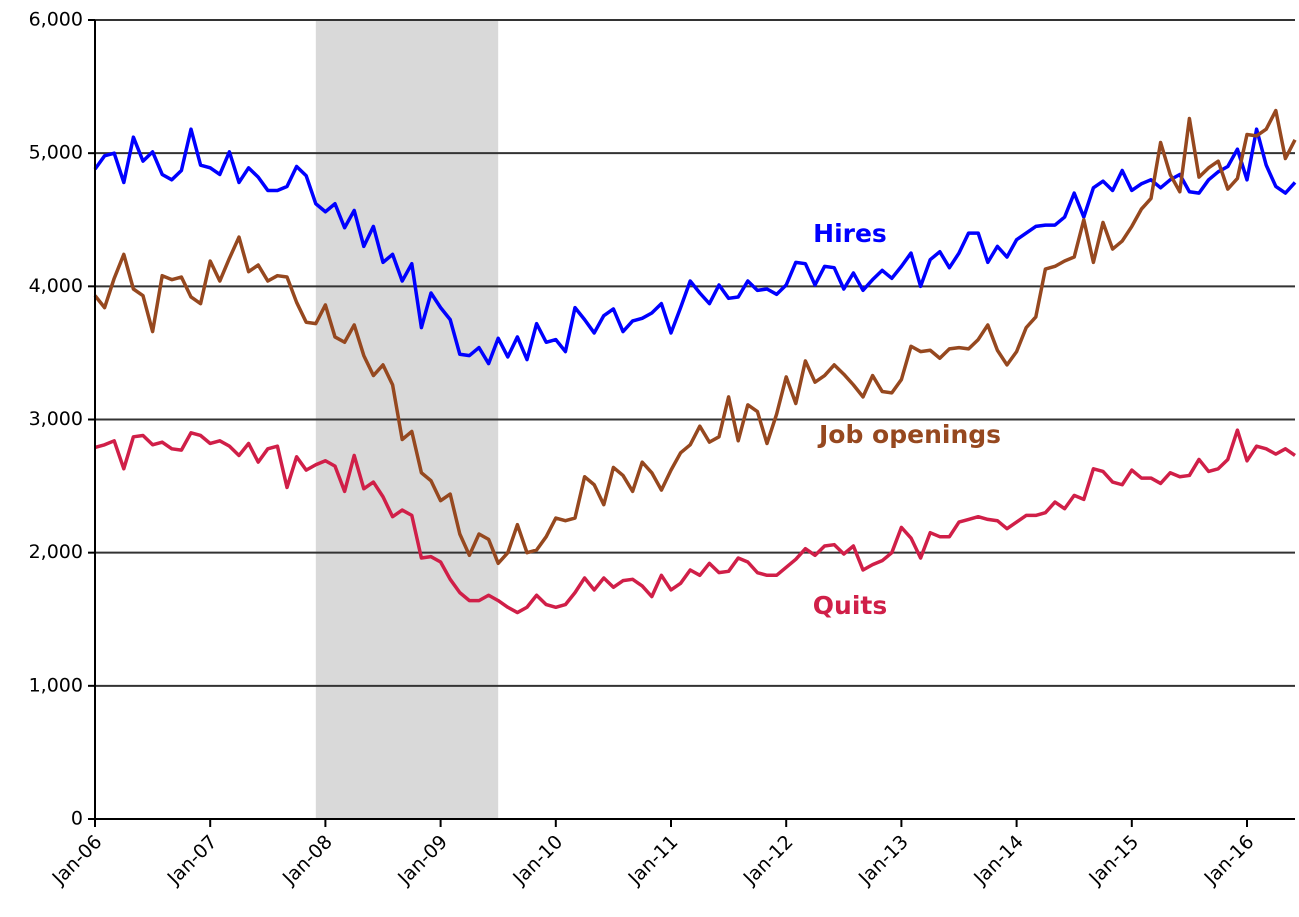 The image size is (1299, 917). I want to click on x-tick-label: Jan-15, so click(1113, 860).